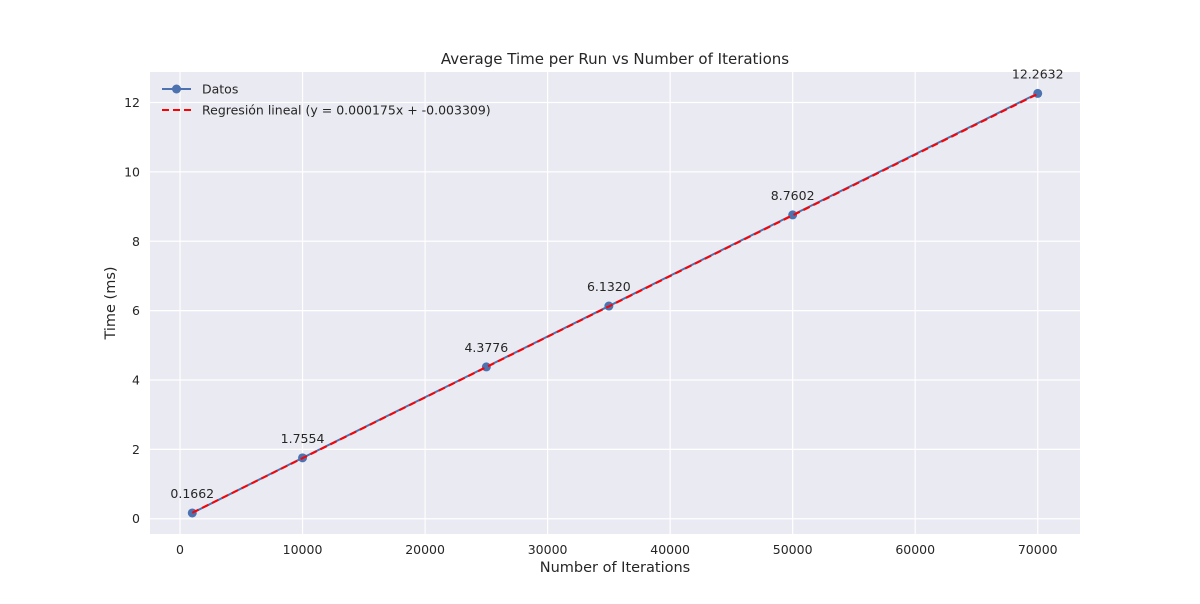  Describe the element at coordinates (303, 549) in the screenshot. I see `x-tick-label: 10000` at that location.